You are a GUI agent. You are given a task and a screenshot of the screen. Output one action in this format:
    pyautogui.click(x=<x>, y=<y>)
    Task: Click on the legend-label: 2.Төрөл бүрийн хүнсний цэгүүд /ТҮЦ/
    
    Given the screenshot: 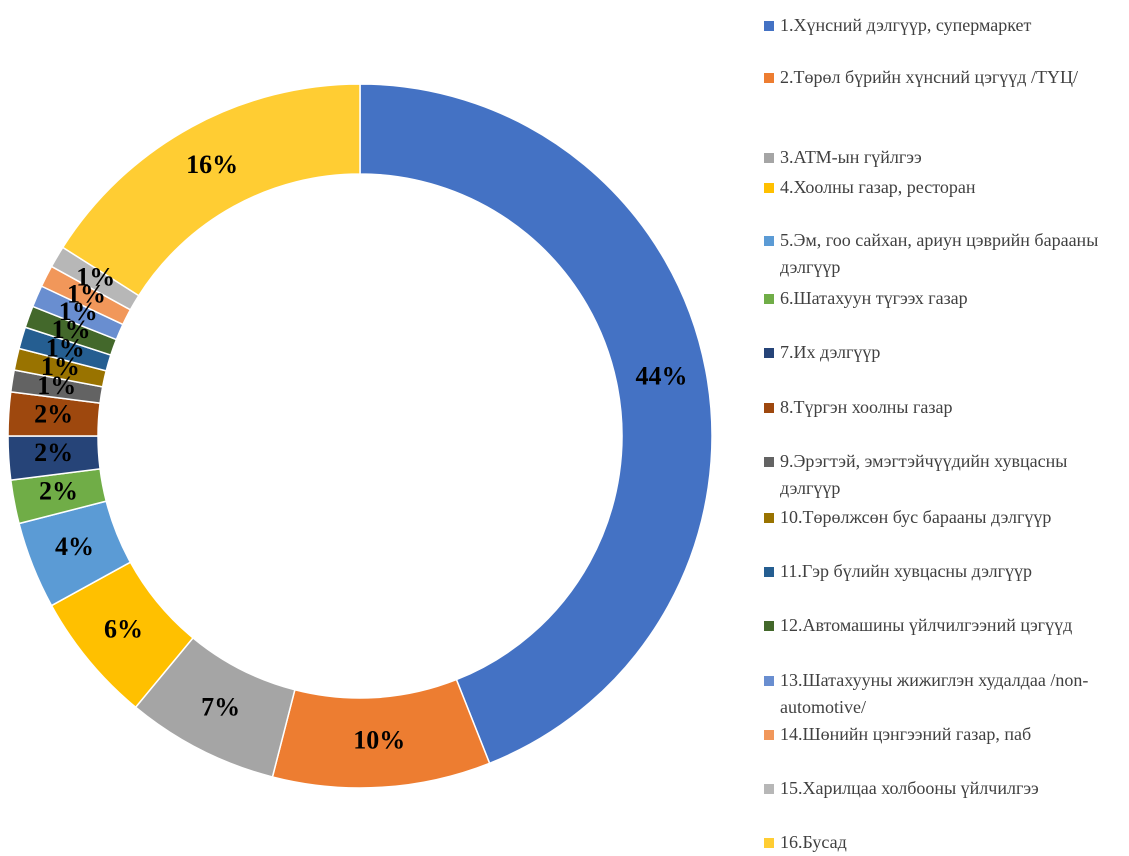 What is the action you would take?
    pyautogui.click(x=929, y=77)
    